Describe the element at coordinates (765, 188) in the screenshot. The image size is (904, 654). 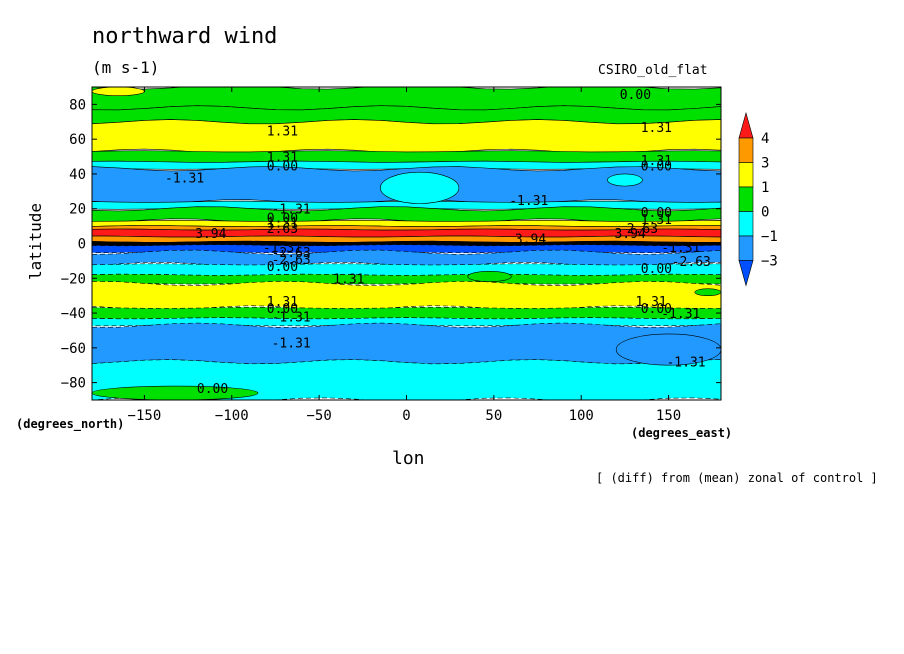
I see `colorbar-label: 1` at that location.